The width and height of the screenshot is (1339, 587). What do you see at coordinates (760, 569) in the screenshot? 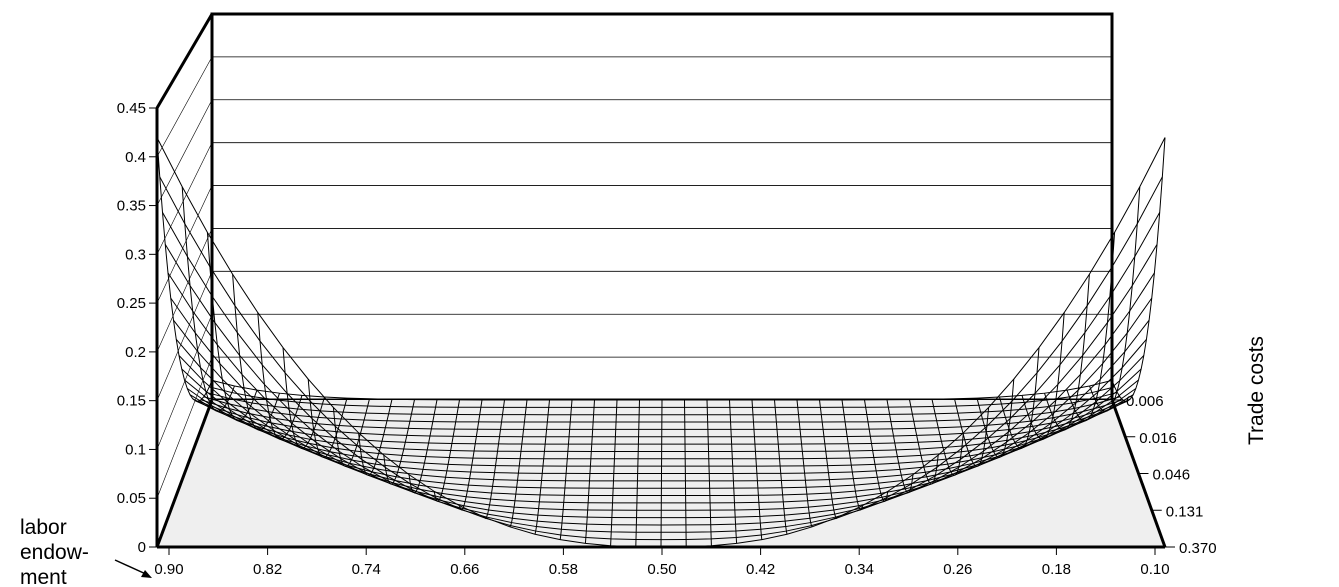
I see `x-tick-label: 0.42` at bounding box center [760, 569].